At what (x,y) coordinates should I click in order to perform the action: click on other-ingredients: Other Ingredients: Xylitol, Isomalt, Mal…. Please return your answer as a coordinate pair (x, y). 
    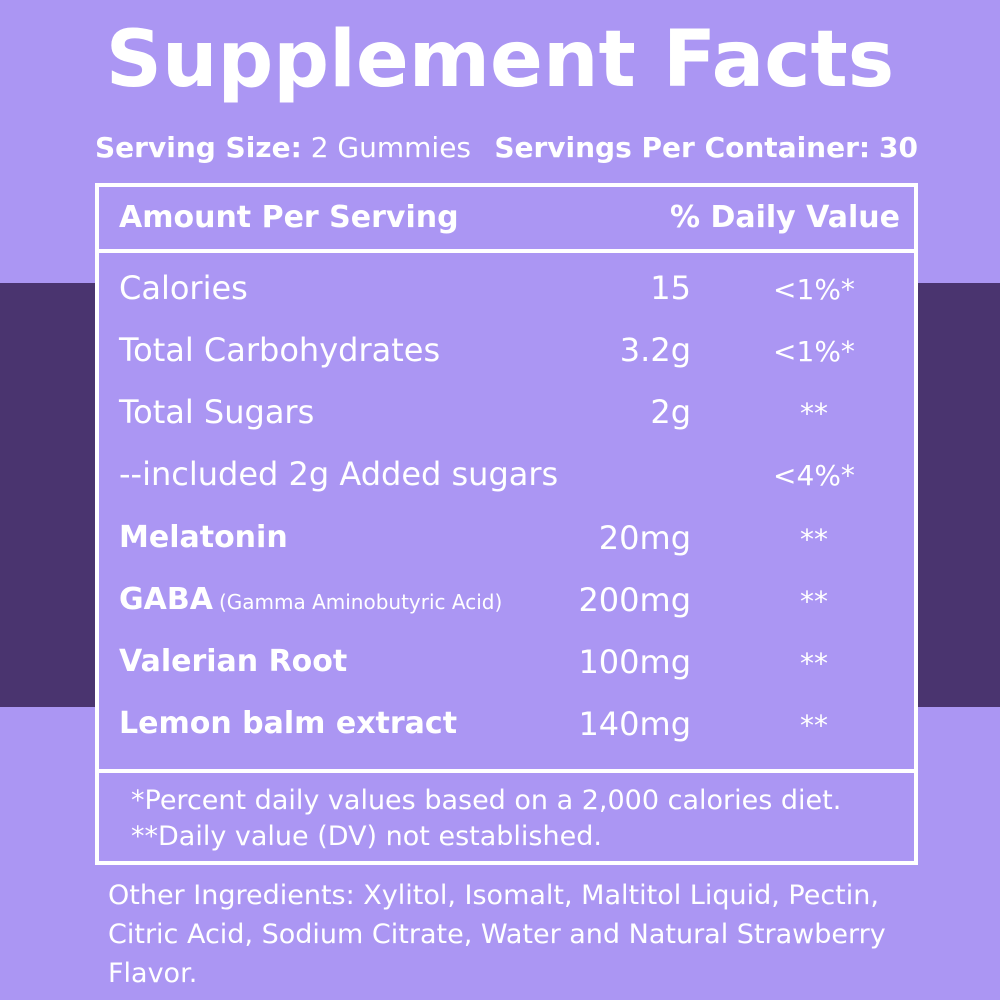
    Looking at the image, I should click on (497, 934).